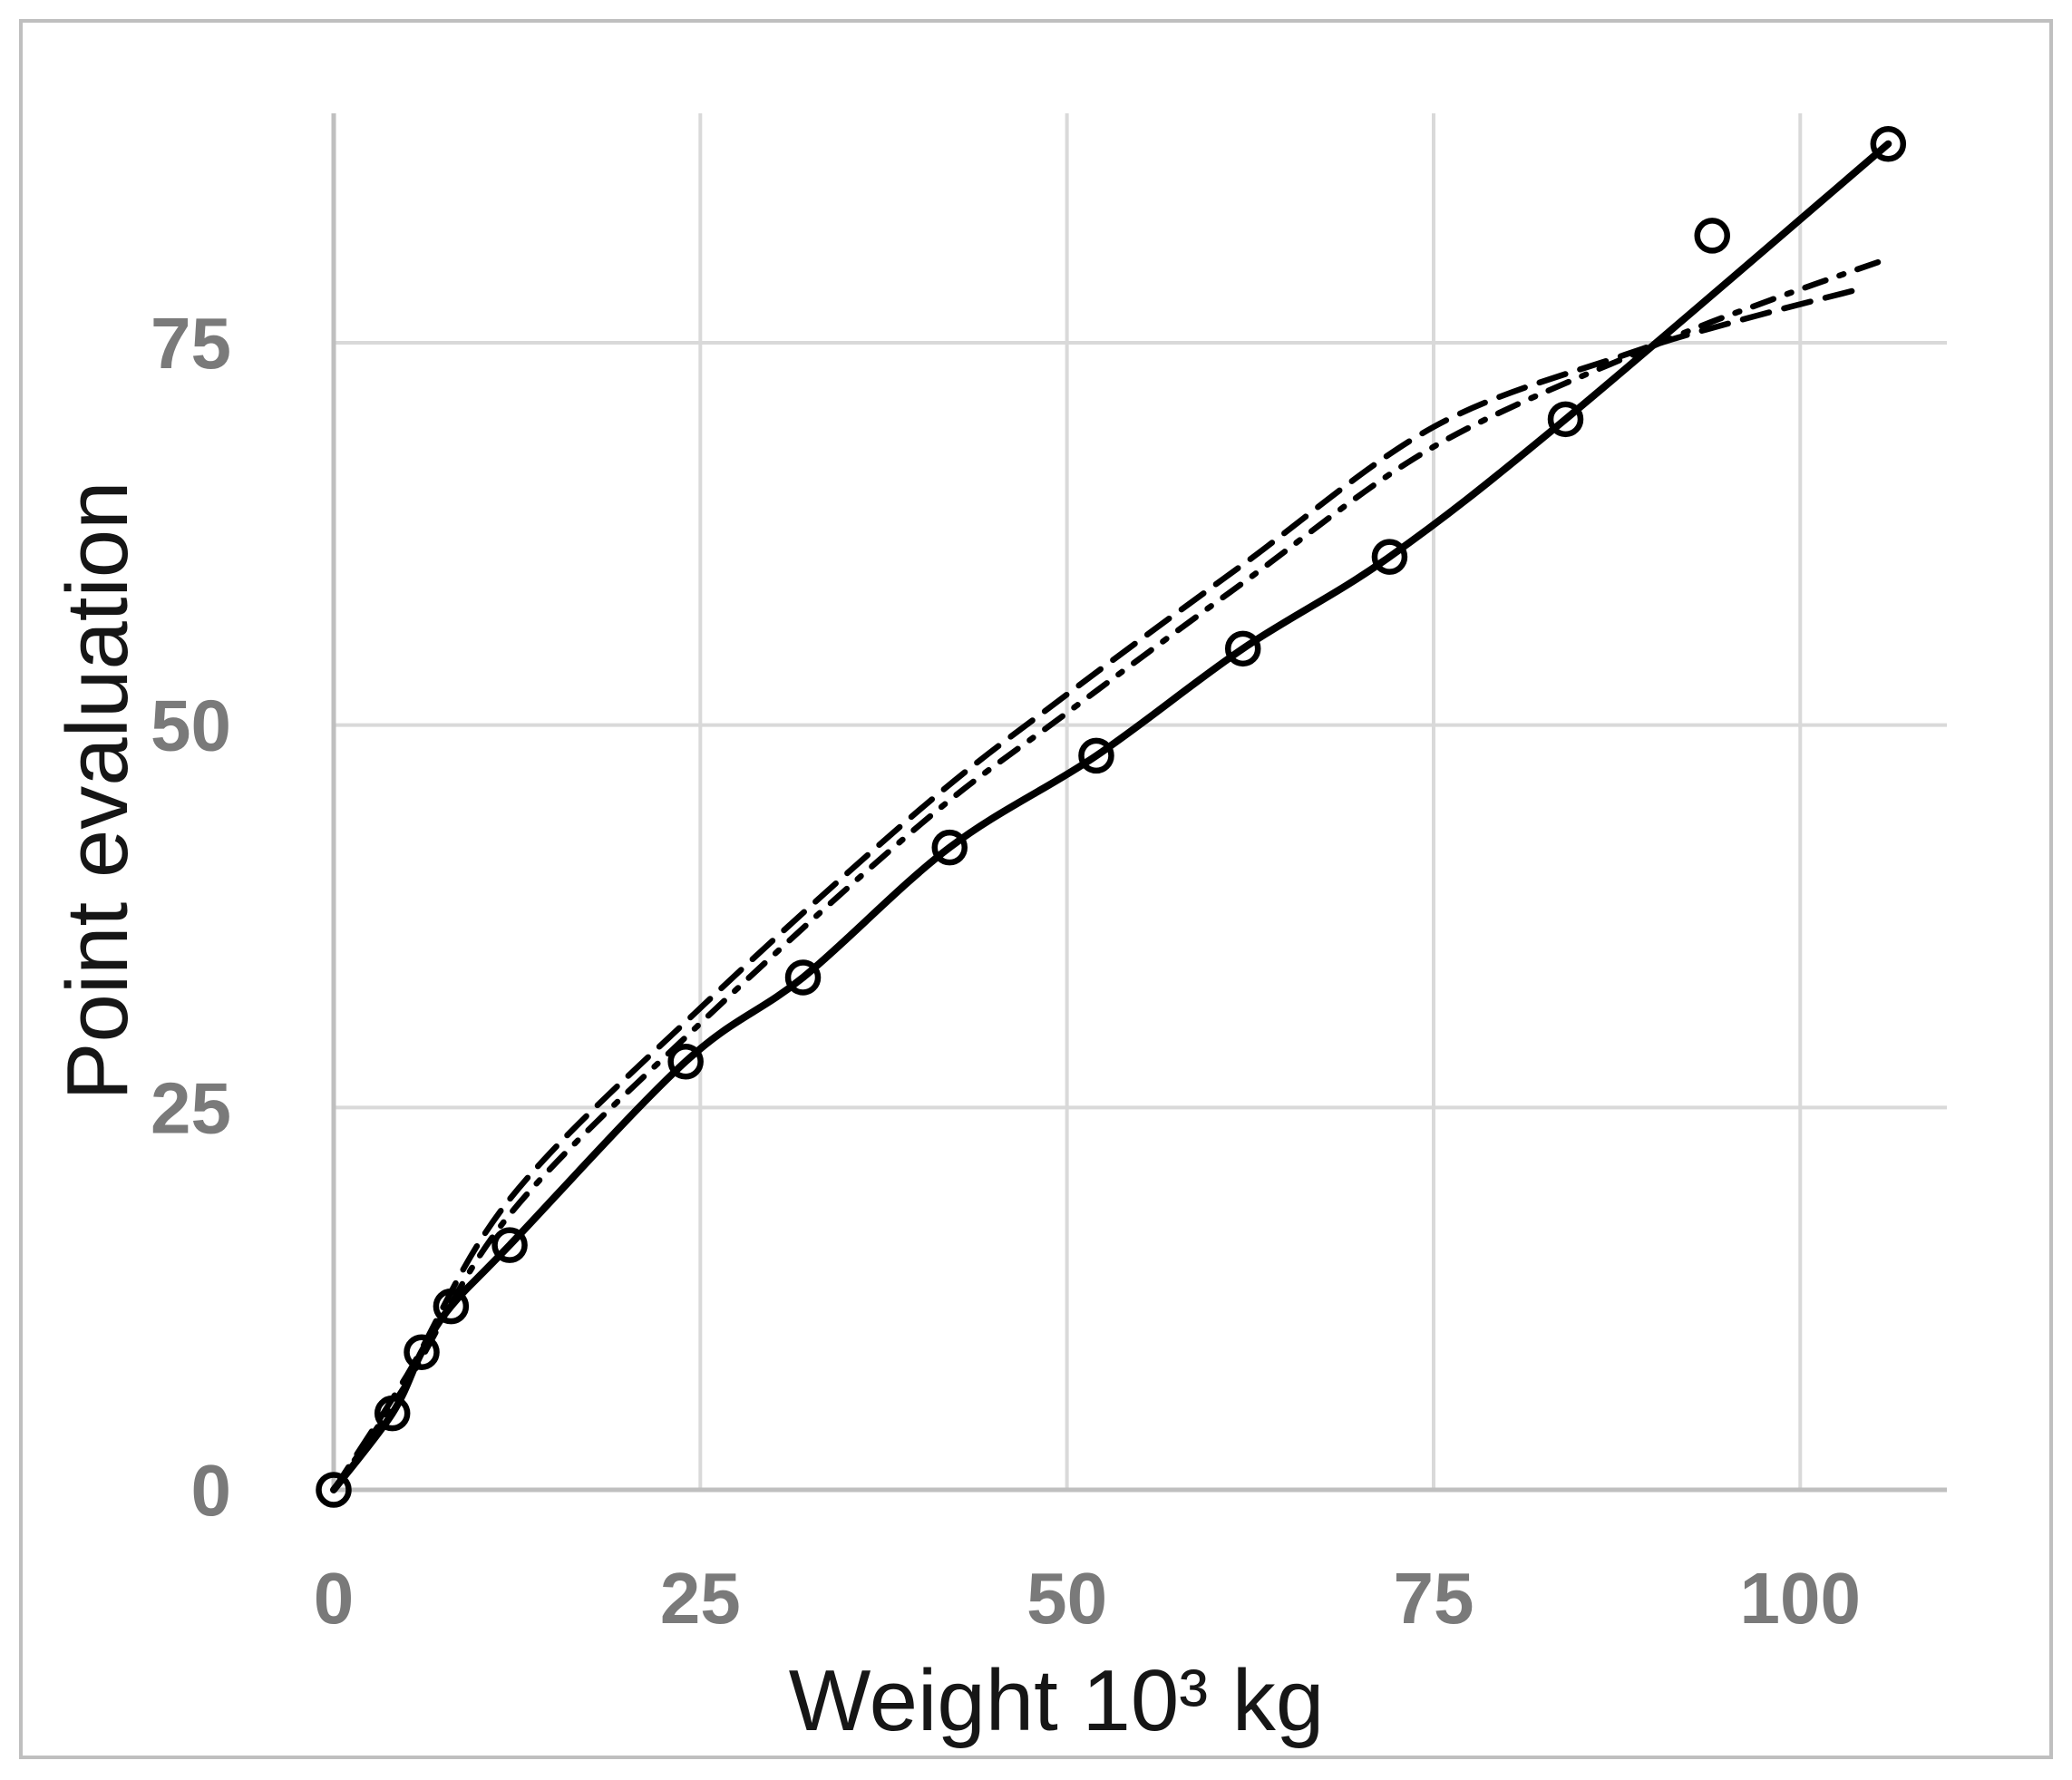 The image size is (2072, 1780). I want to click on y-axis-title: Point evaluation, so click(97, 791).